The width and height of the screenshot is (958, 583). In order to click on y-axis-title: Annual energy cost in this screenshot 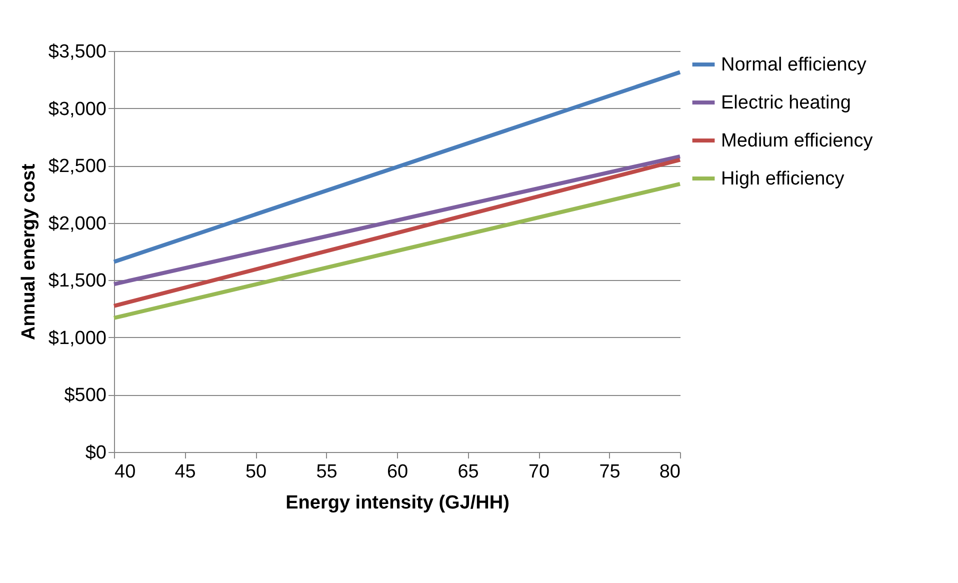, I will do `click(29, 251)`.